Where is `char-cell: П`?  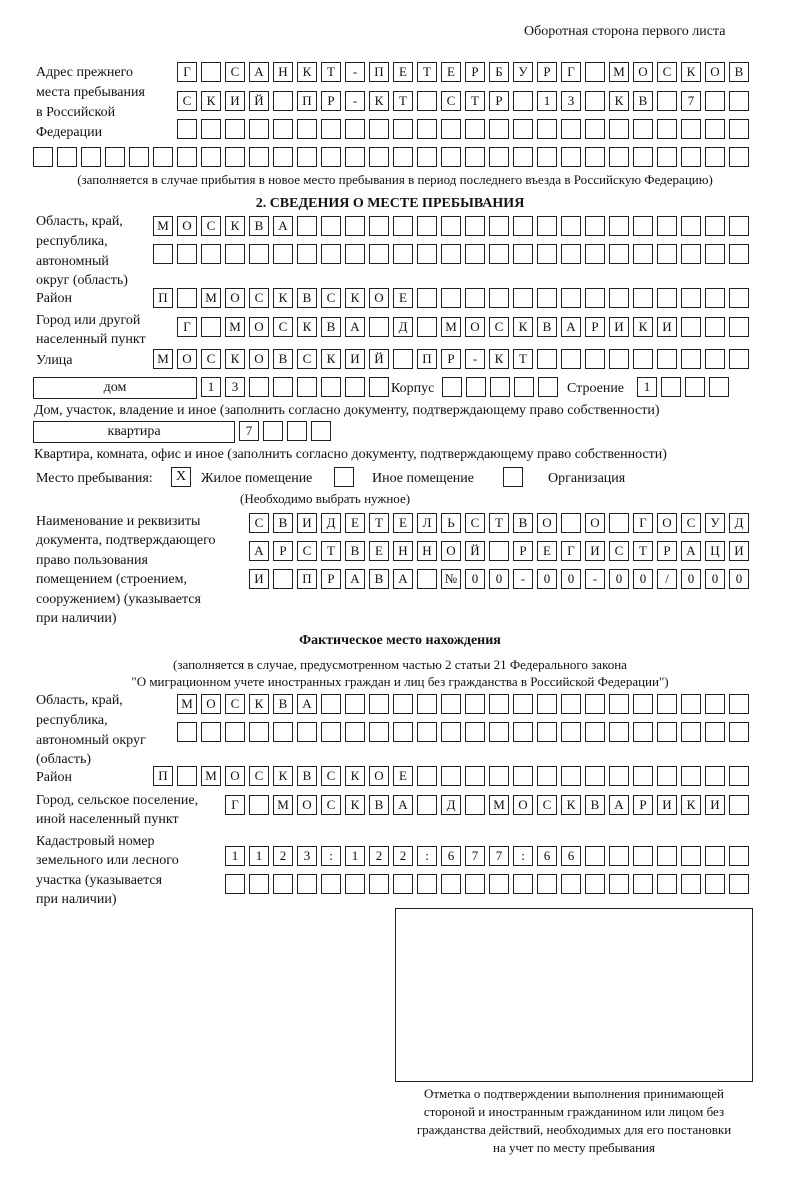 char-cell: П is located at coordinates (163, 776).